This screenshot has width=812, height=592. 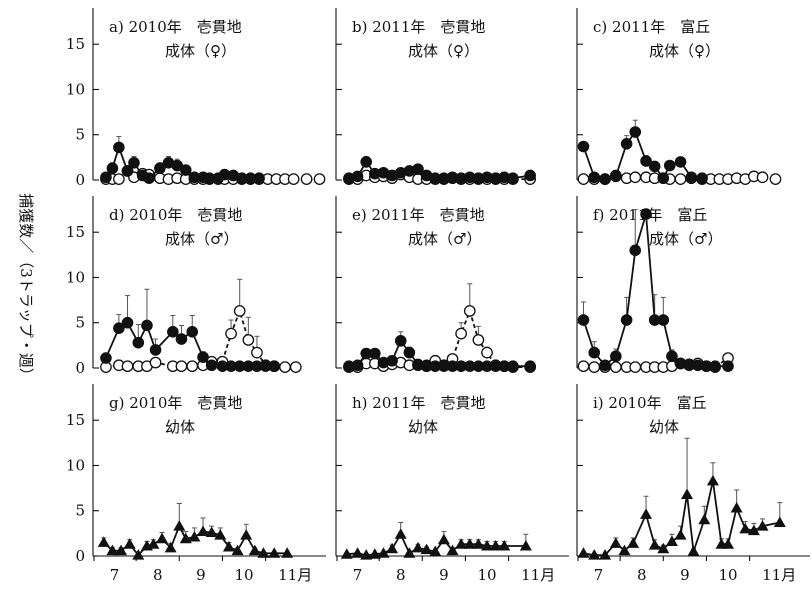 I want to click on y-axis-label: 捕獲数／（3トラップ・週）, so click(x=26, y=288).